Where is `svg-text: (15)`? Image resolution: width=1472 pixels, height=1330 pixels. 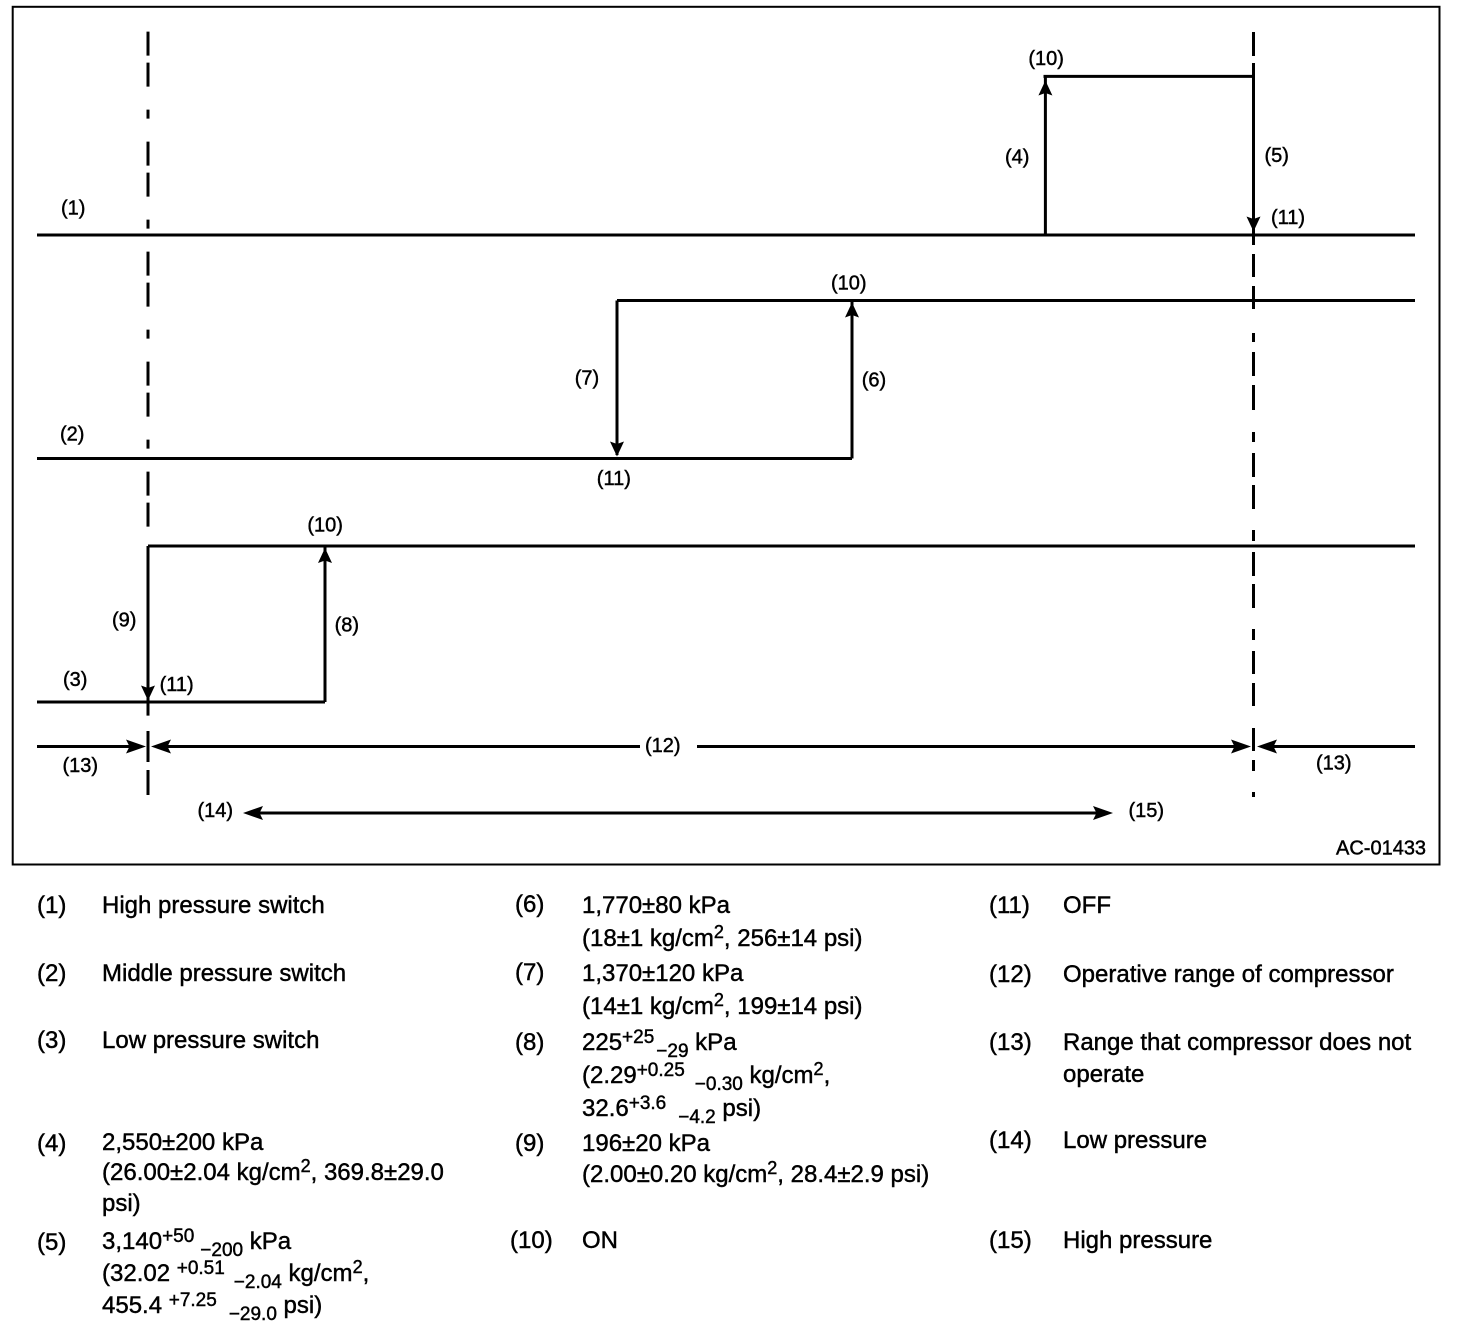
svg-text: (15) is located at coordinates (1147, 811).